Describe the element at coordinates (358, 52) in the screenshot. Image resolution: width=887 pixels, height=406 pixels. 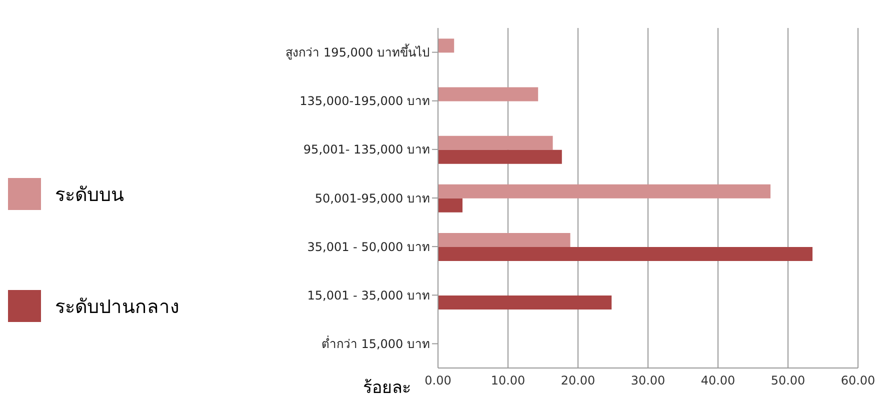
I see `y-tick-label: สูงกว่า 195,000 บาทขึ้นไป` at that location.